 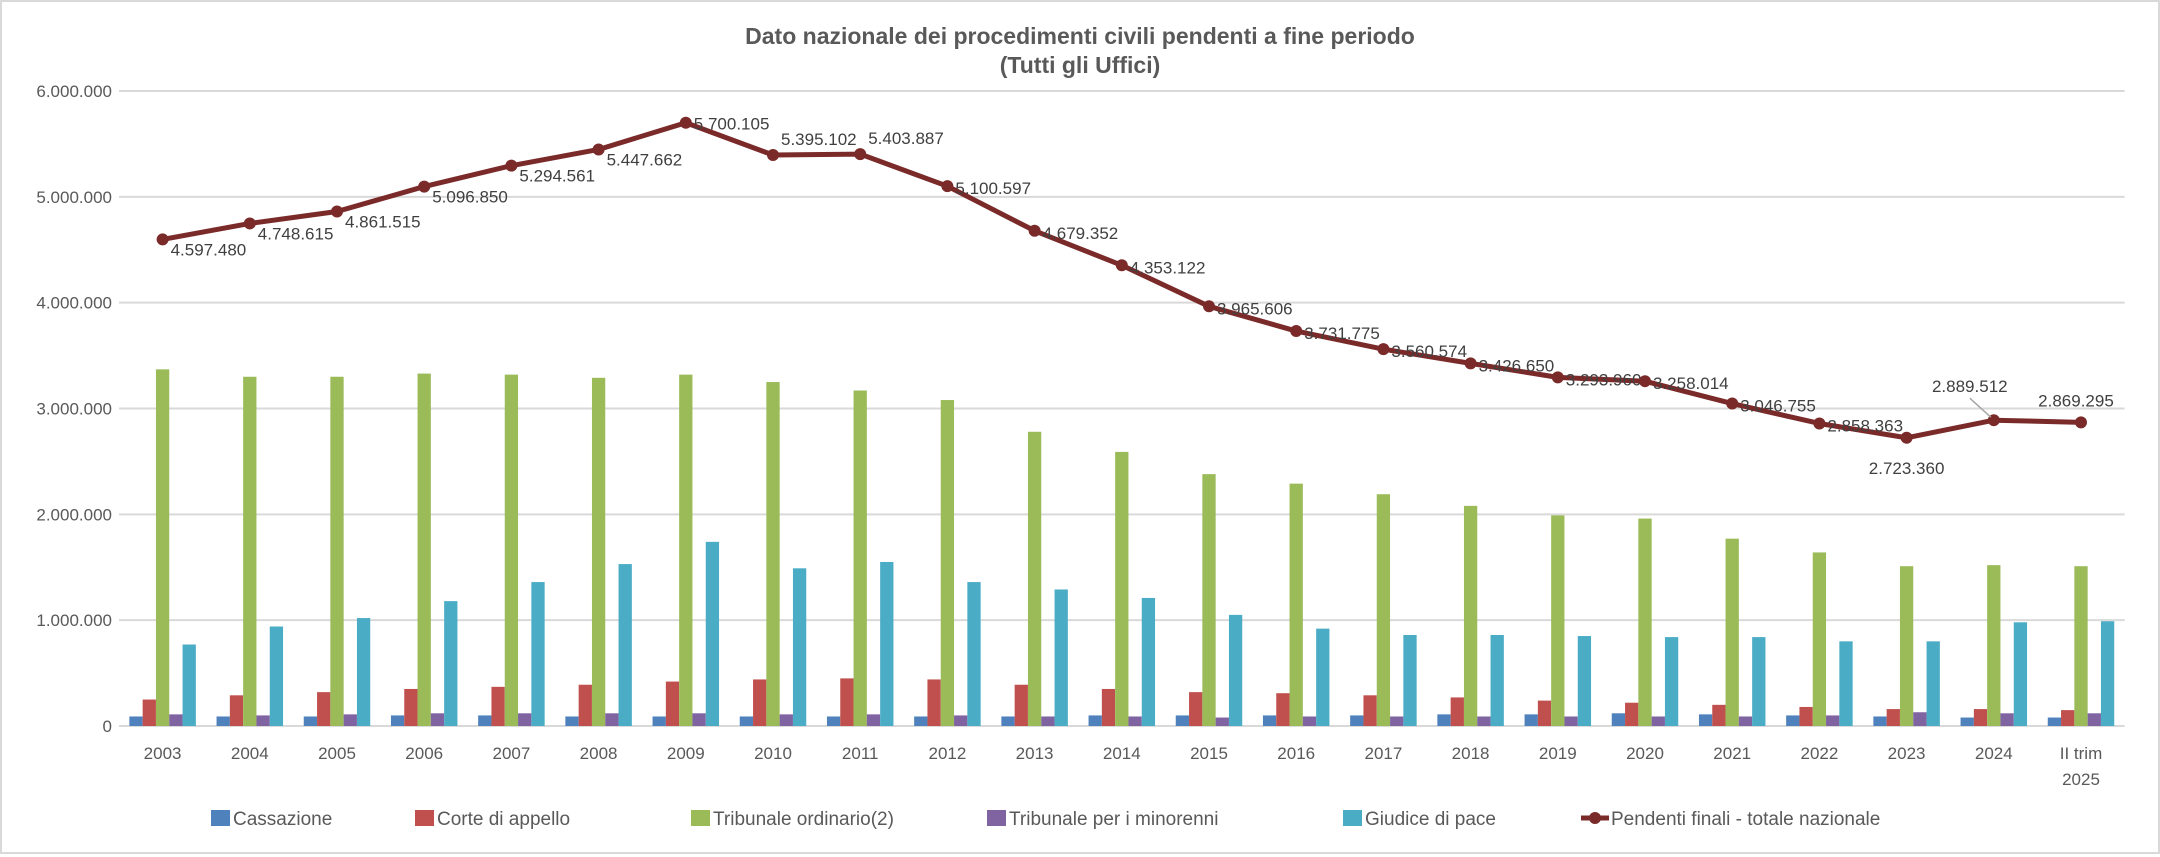 I want to click on data-label: 5.447.662, so click(x=645, y=159).